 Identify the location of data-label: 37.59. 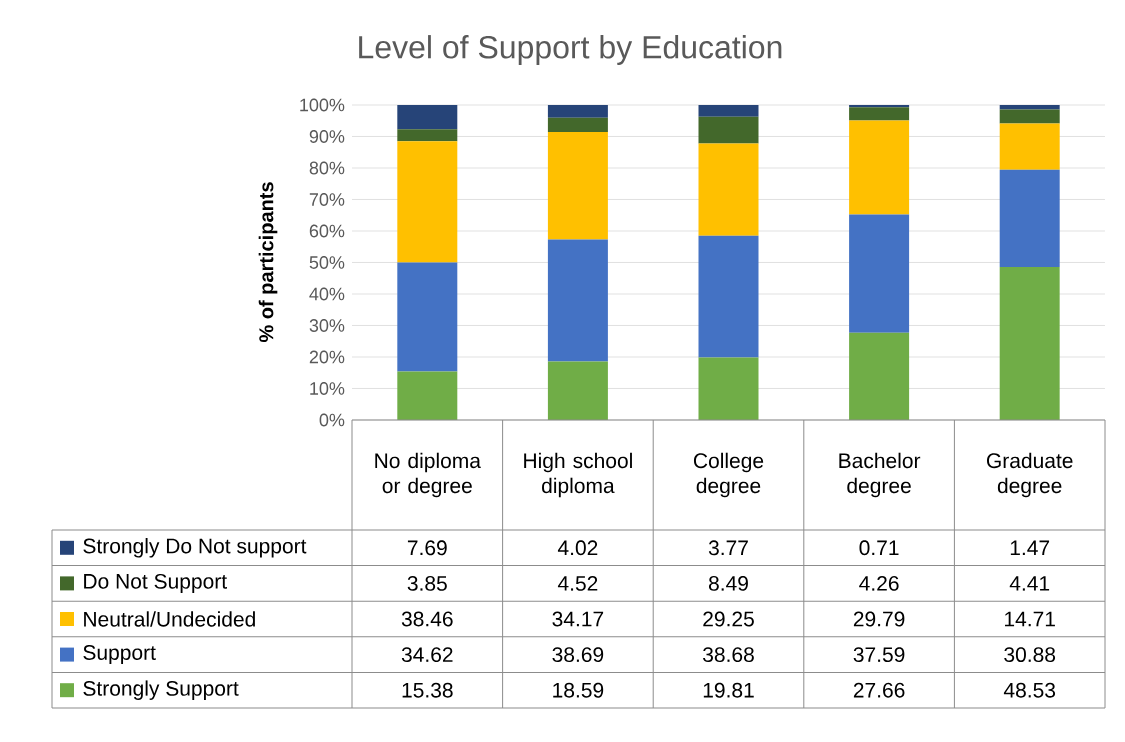
(879, 655).